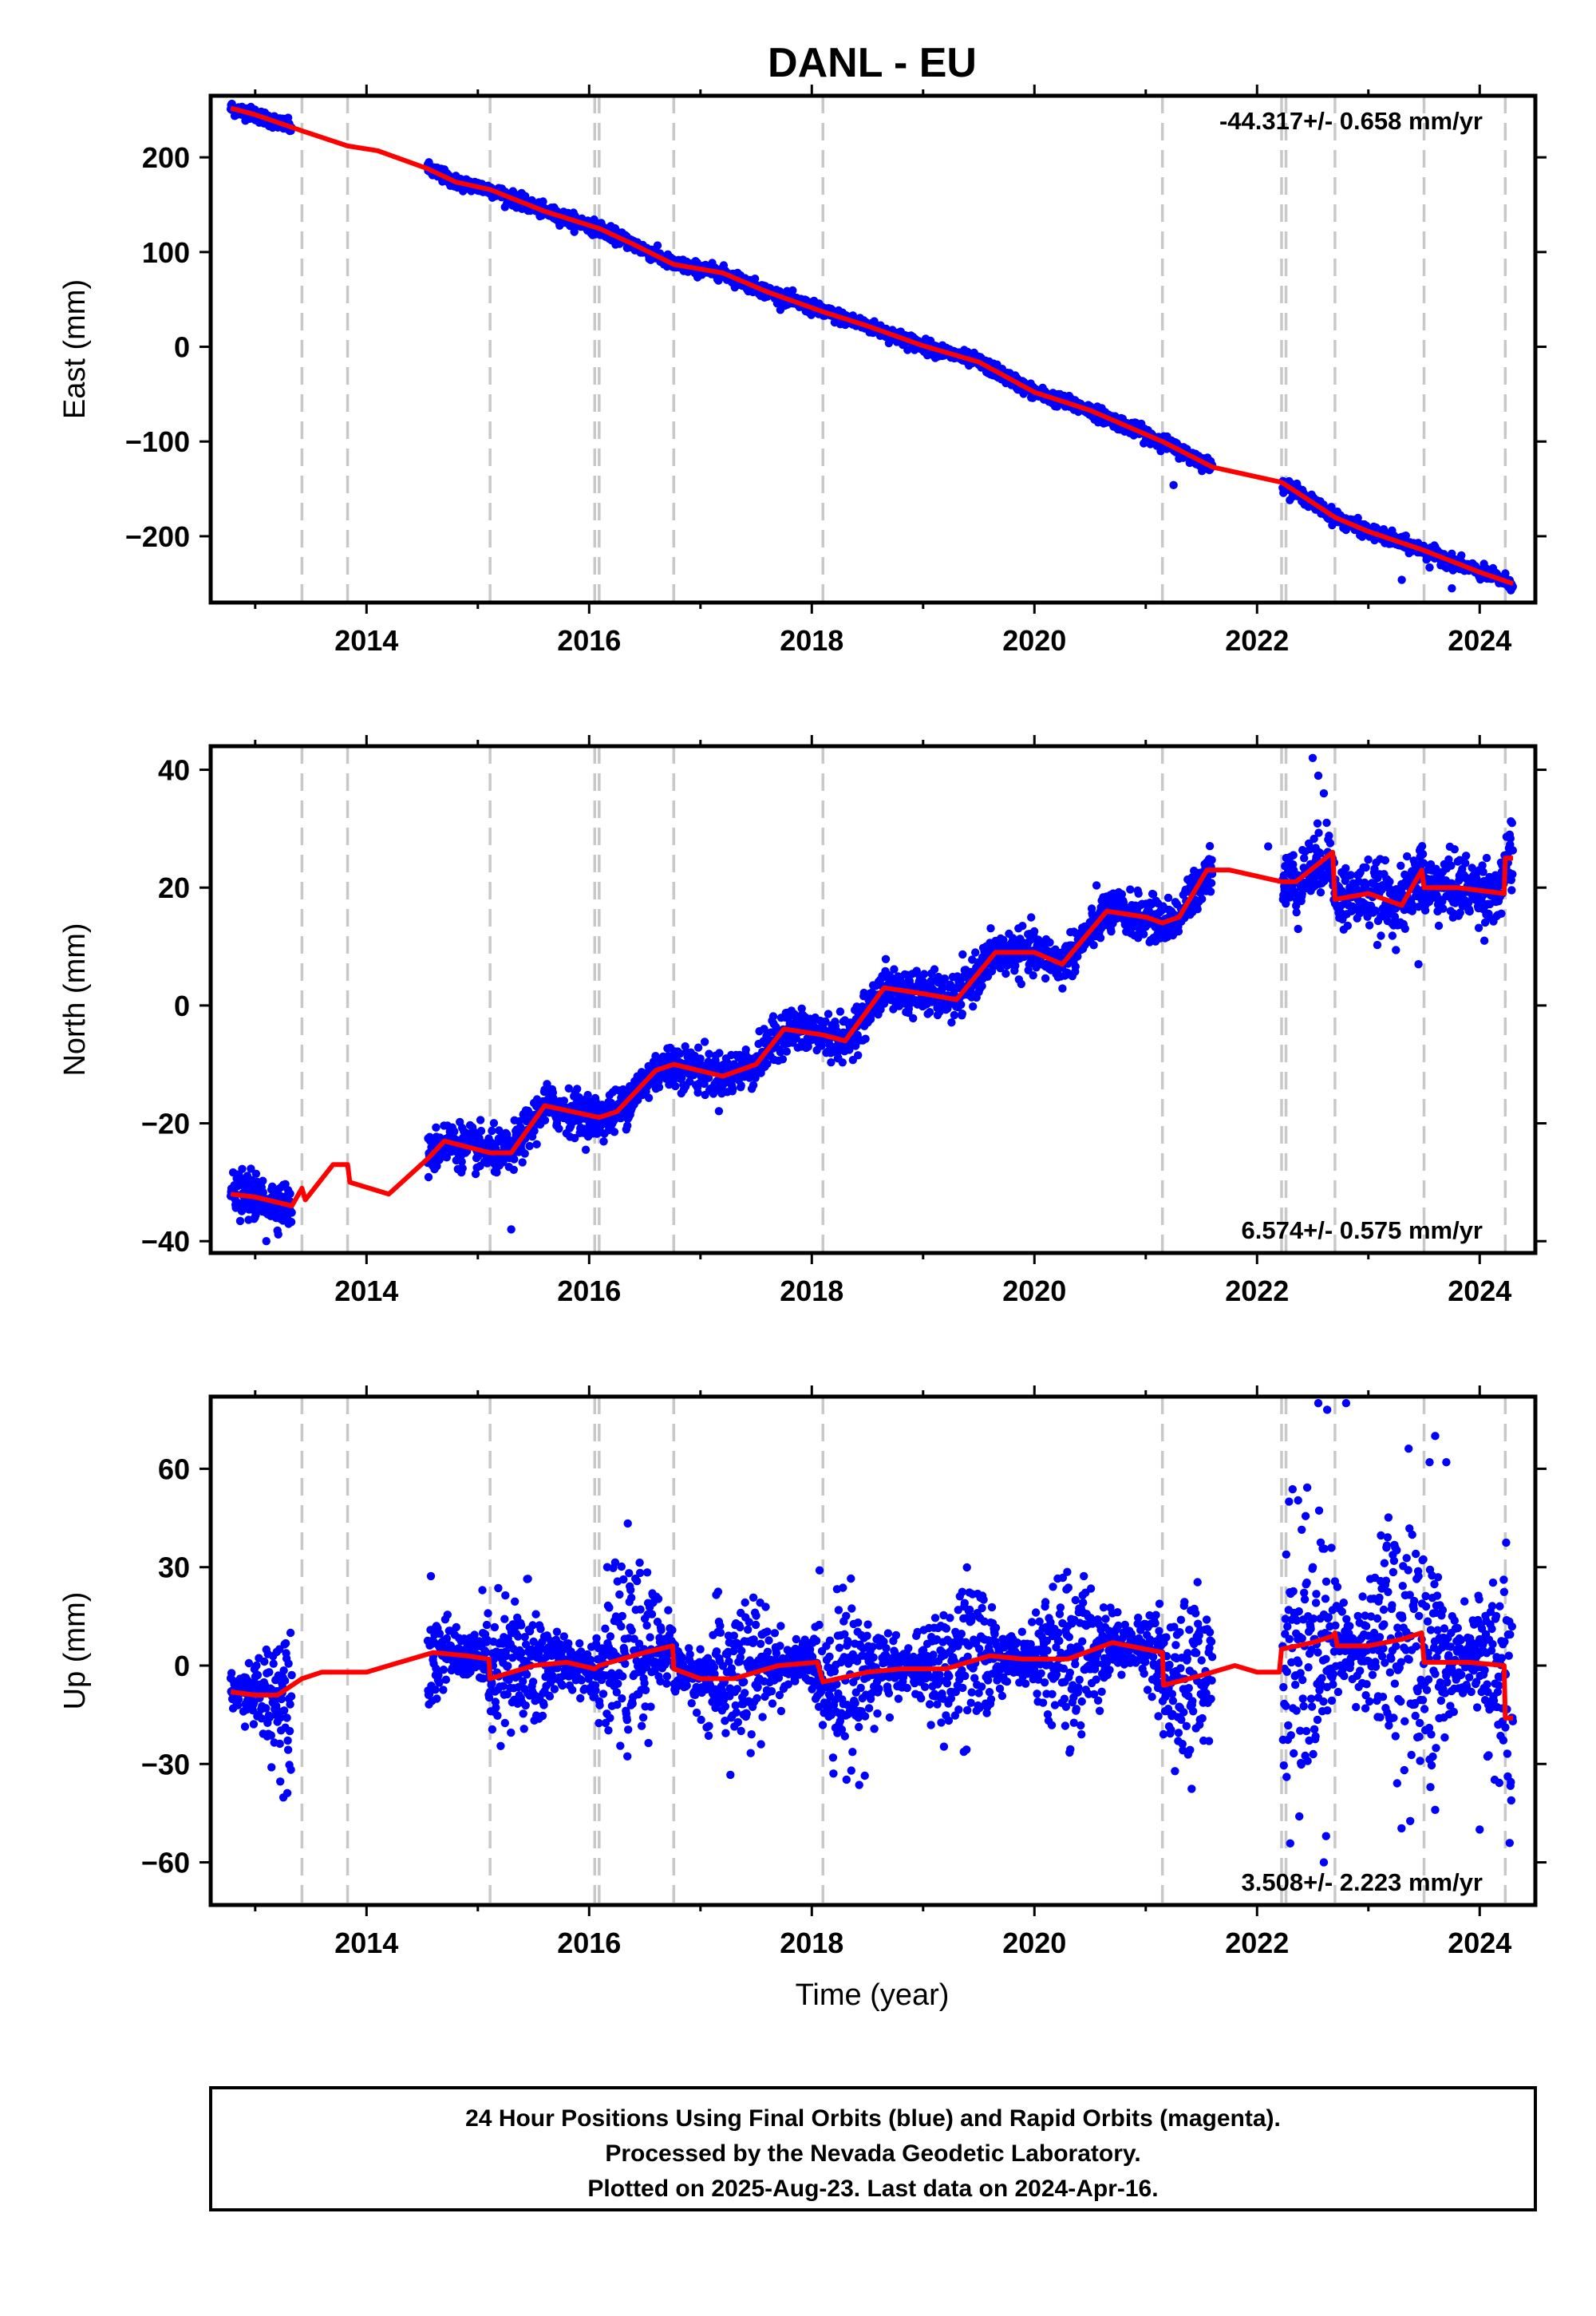 The height and width of the screenshot is (2316, 1596). I want to click on x-tick-label: 2016, so click(589, 640).